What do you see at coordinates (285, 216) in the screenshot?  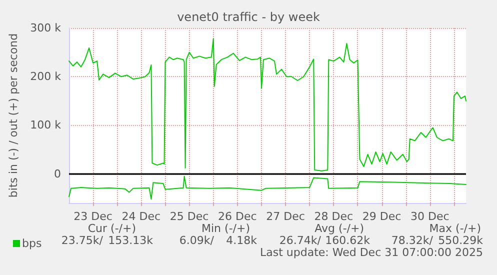 I see `x-tick-label: 27 Dec` at bounding box center [285, 216].